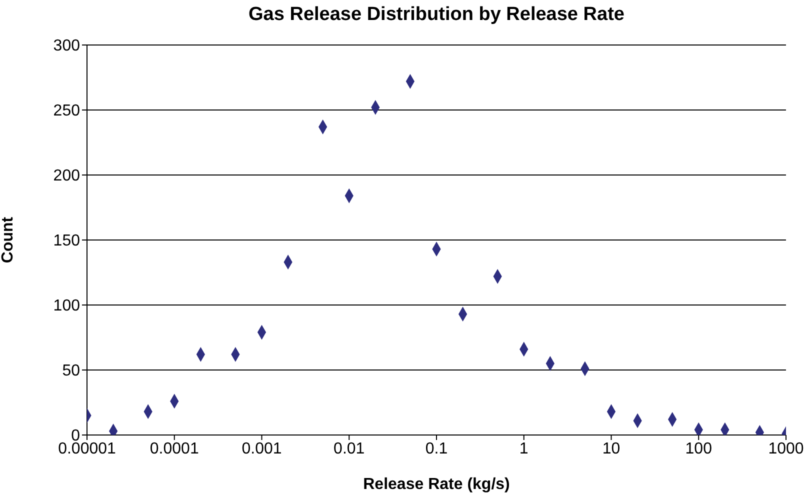  Describe the element at coordinates (436, 449) in the screenshot. I see `x-tick-label: 0.1` at that location.